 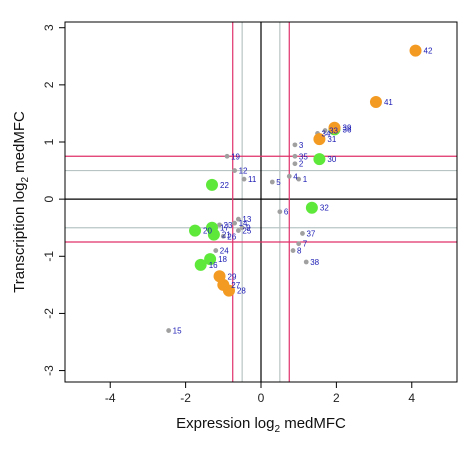 What do you see at coordinates (261, 398) in the screenshot?
I see `x-tick-label: 0` at bounding box center [261, 398].